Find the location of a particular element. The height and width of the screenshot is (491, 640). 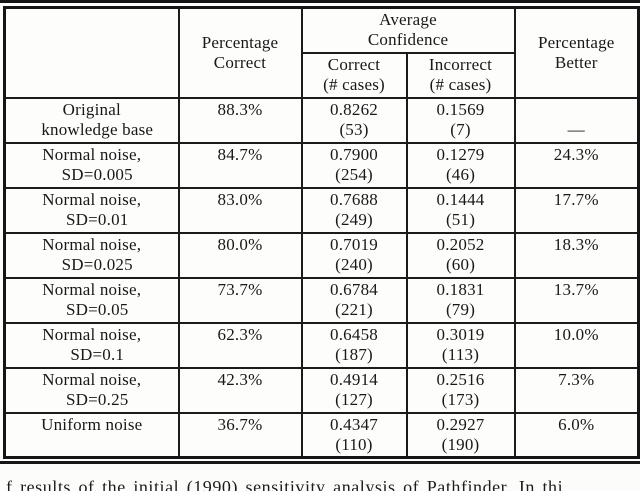

case-count: (7) is located at coordinates (460, 129).